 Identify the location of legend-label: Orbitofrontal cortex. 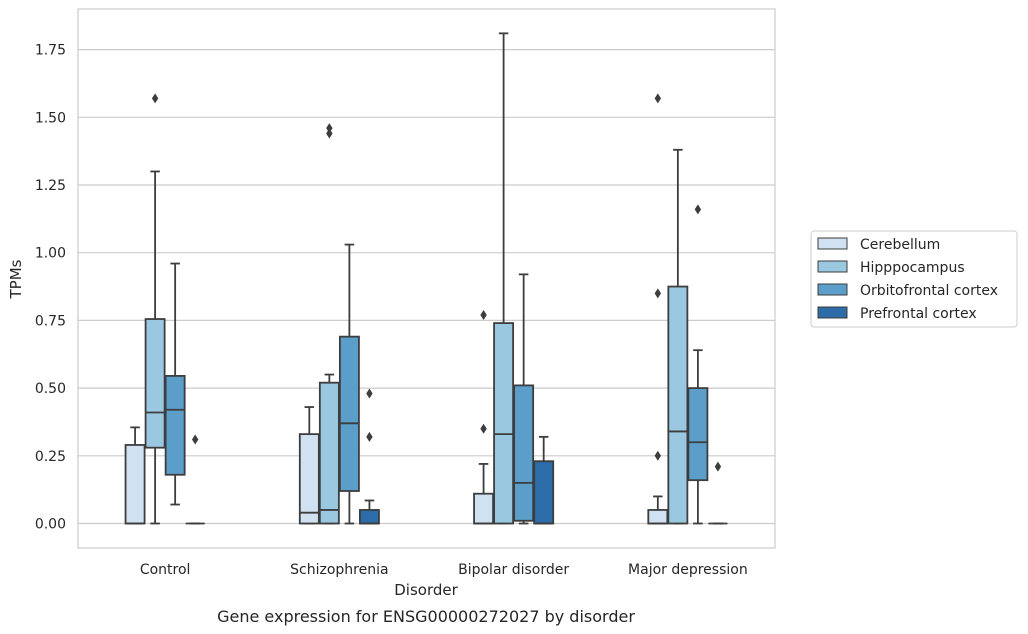
(929, 291).